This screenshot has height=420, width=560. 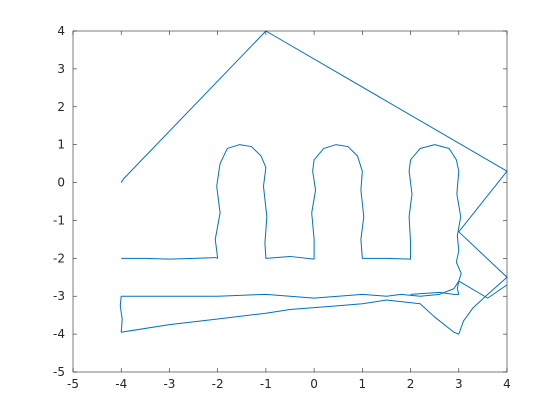 I want to click on y-tick-label: -1, so click(x=59, y=220).